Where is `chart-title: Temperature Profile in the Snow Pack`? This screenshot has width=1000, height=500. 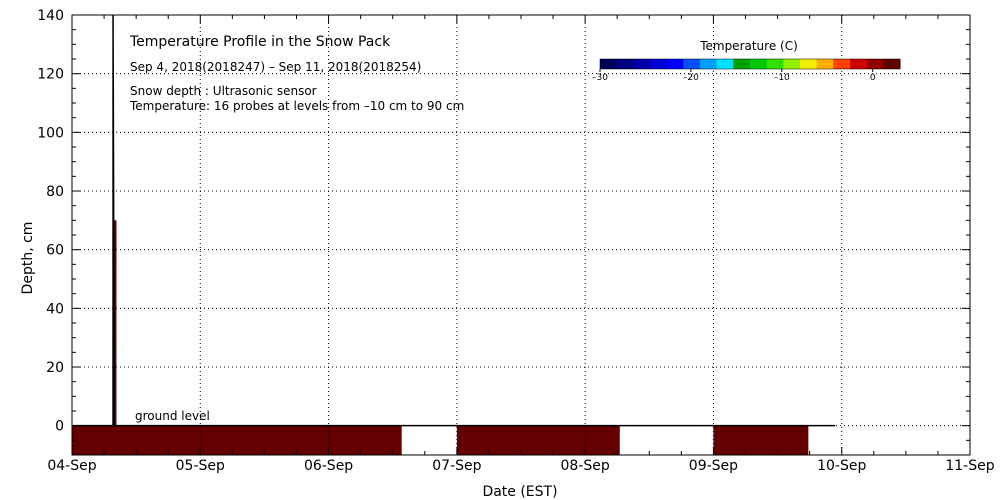
chart-title: Temperature Profile in the Snow Pack is located at coordinates (260, 42).